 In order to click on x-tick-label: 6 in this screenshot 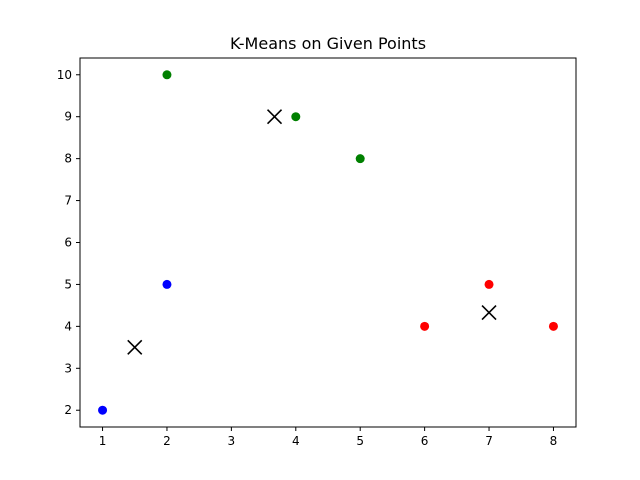, I will do `click(425, 441)`.